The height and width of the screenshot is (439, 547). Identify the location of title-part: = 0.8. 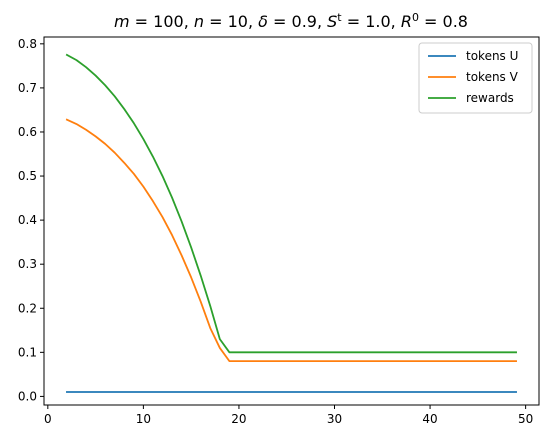
(443, 21).